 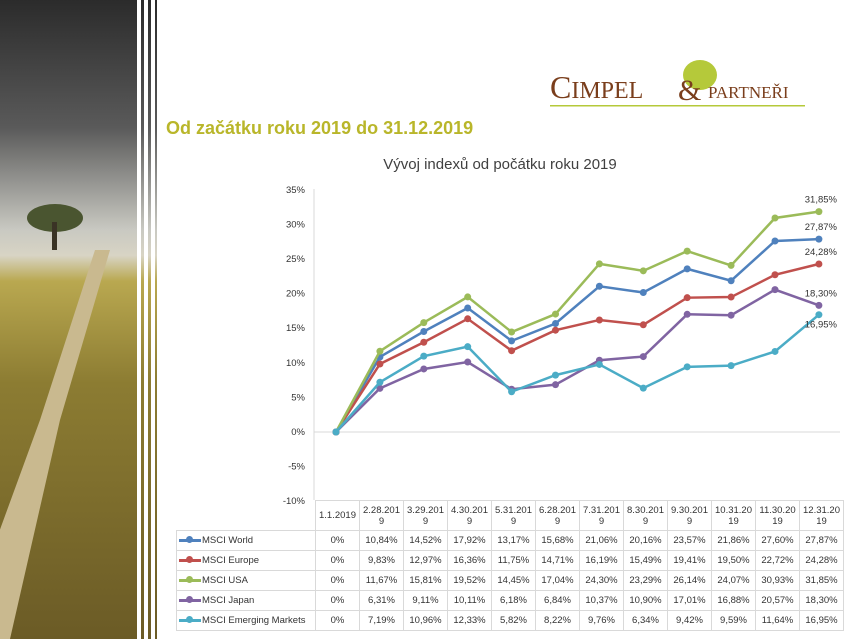 I want to click on y-tick-label: 0%, so click(x=298, y=432).